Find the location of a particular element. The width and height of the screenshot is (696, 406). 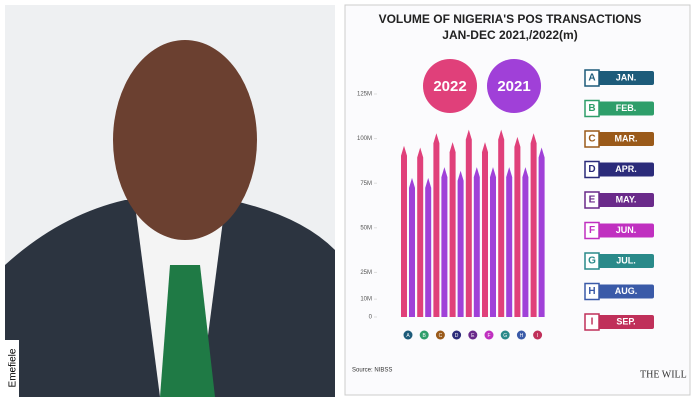

y-tick-label: 10M is located at coordinates (366, 300).